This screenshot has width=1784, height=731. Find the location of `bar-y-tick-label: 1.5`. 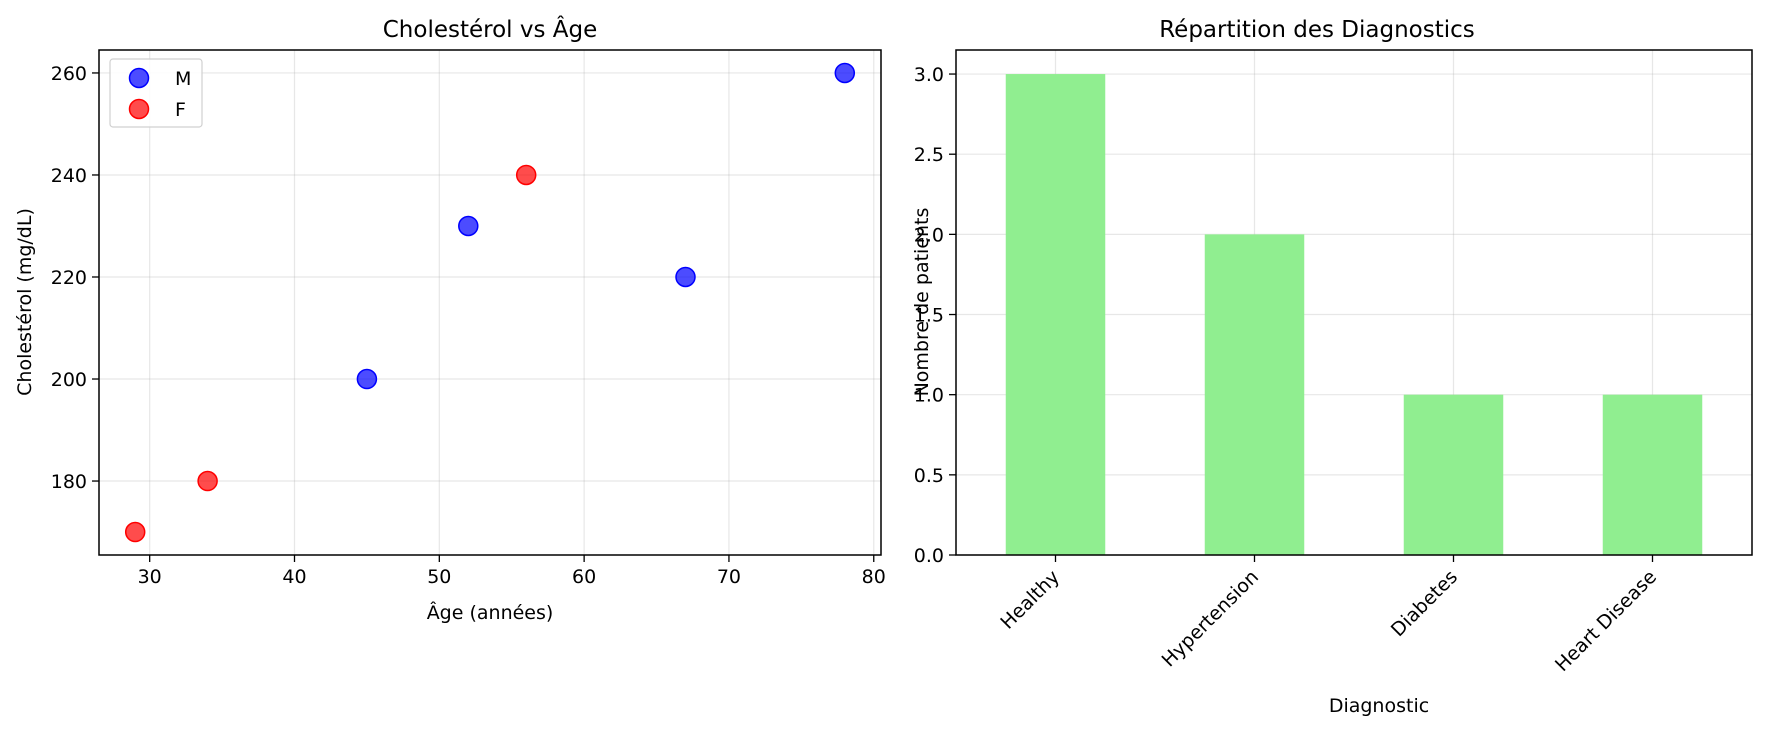

bar-y-tick-label: 1.5 is located at coordinates (929, 316).